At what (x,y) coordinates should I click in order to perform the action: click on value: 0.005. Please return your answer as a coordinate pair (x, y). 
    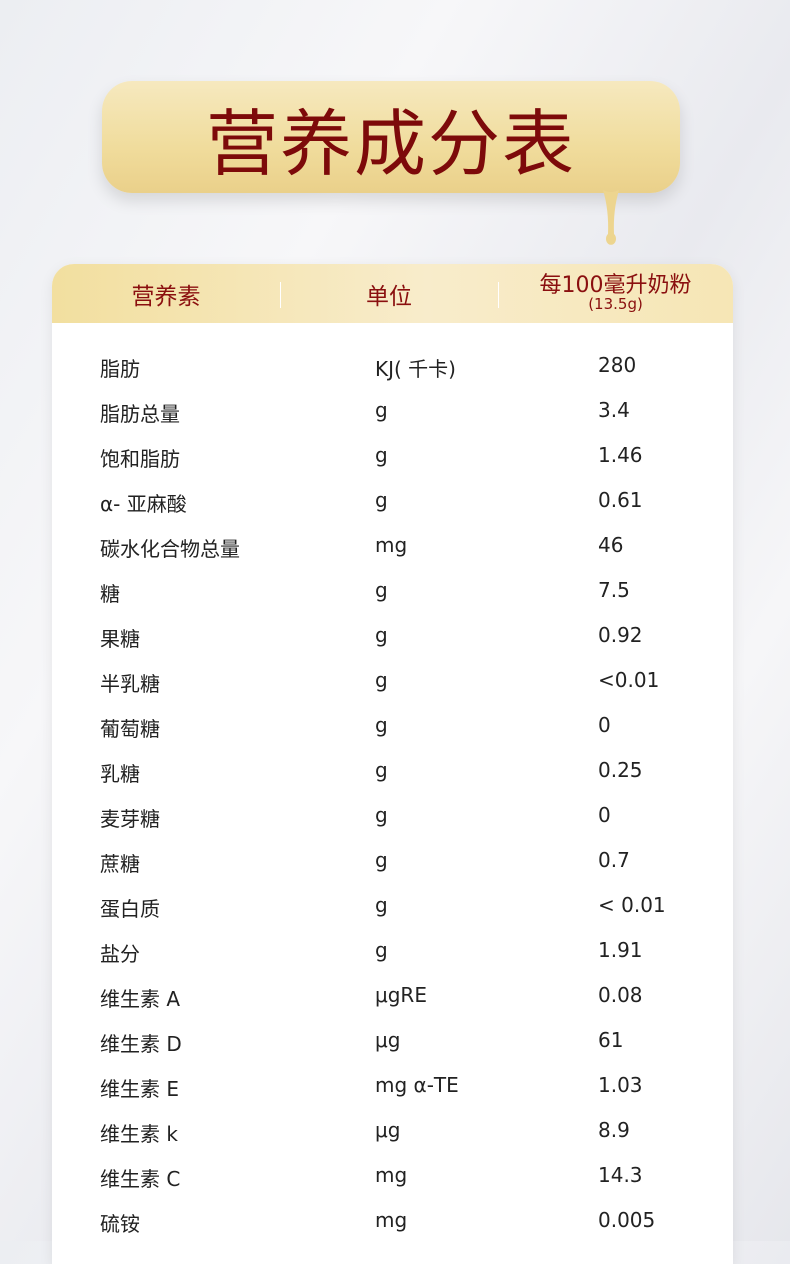
    Looking at the image, I should click on (627, 1220).